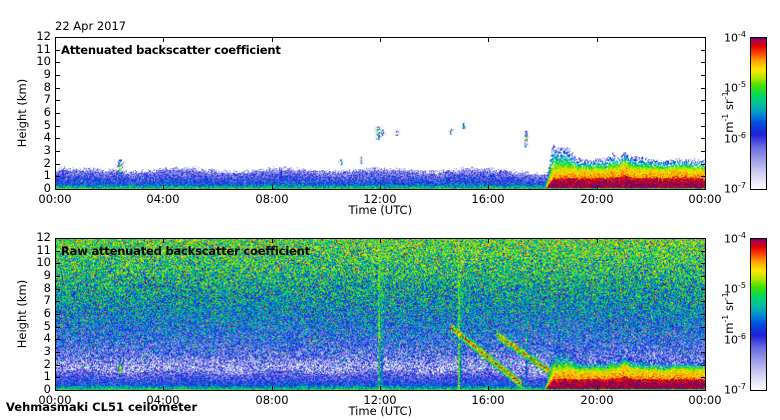  I want to click on y-axis-title: Height (km), so click(22, 112).